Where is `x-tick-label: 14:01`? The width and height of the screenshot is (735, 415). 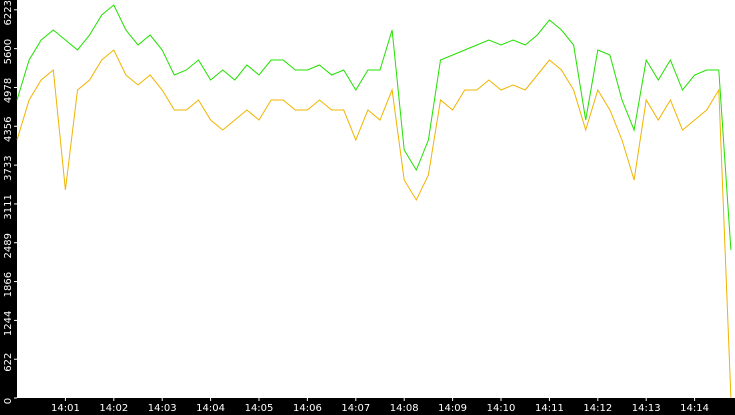 x-tick-label: 14:01 is located at coordinates (65, 408).